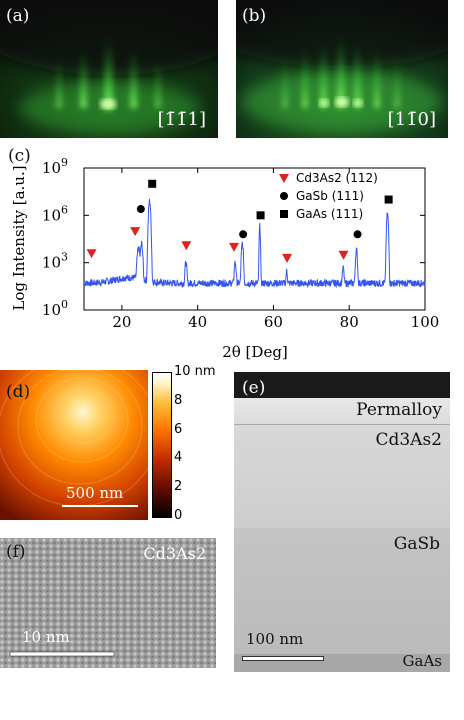 Image resolution: width=464 pixels, height=720 pixels. I want to click on plot-frame, so click(254, 239).